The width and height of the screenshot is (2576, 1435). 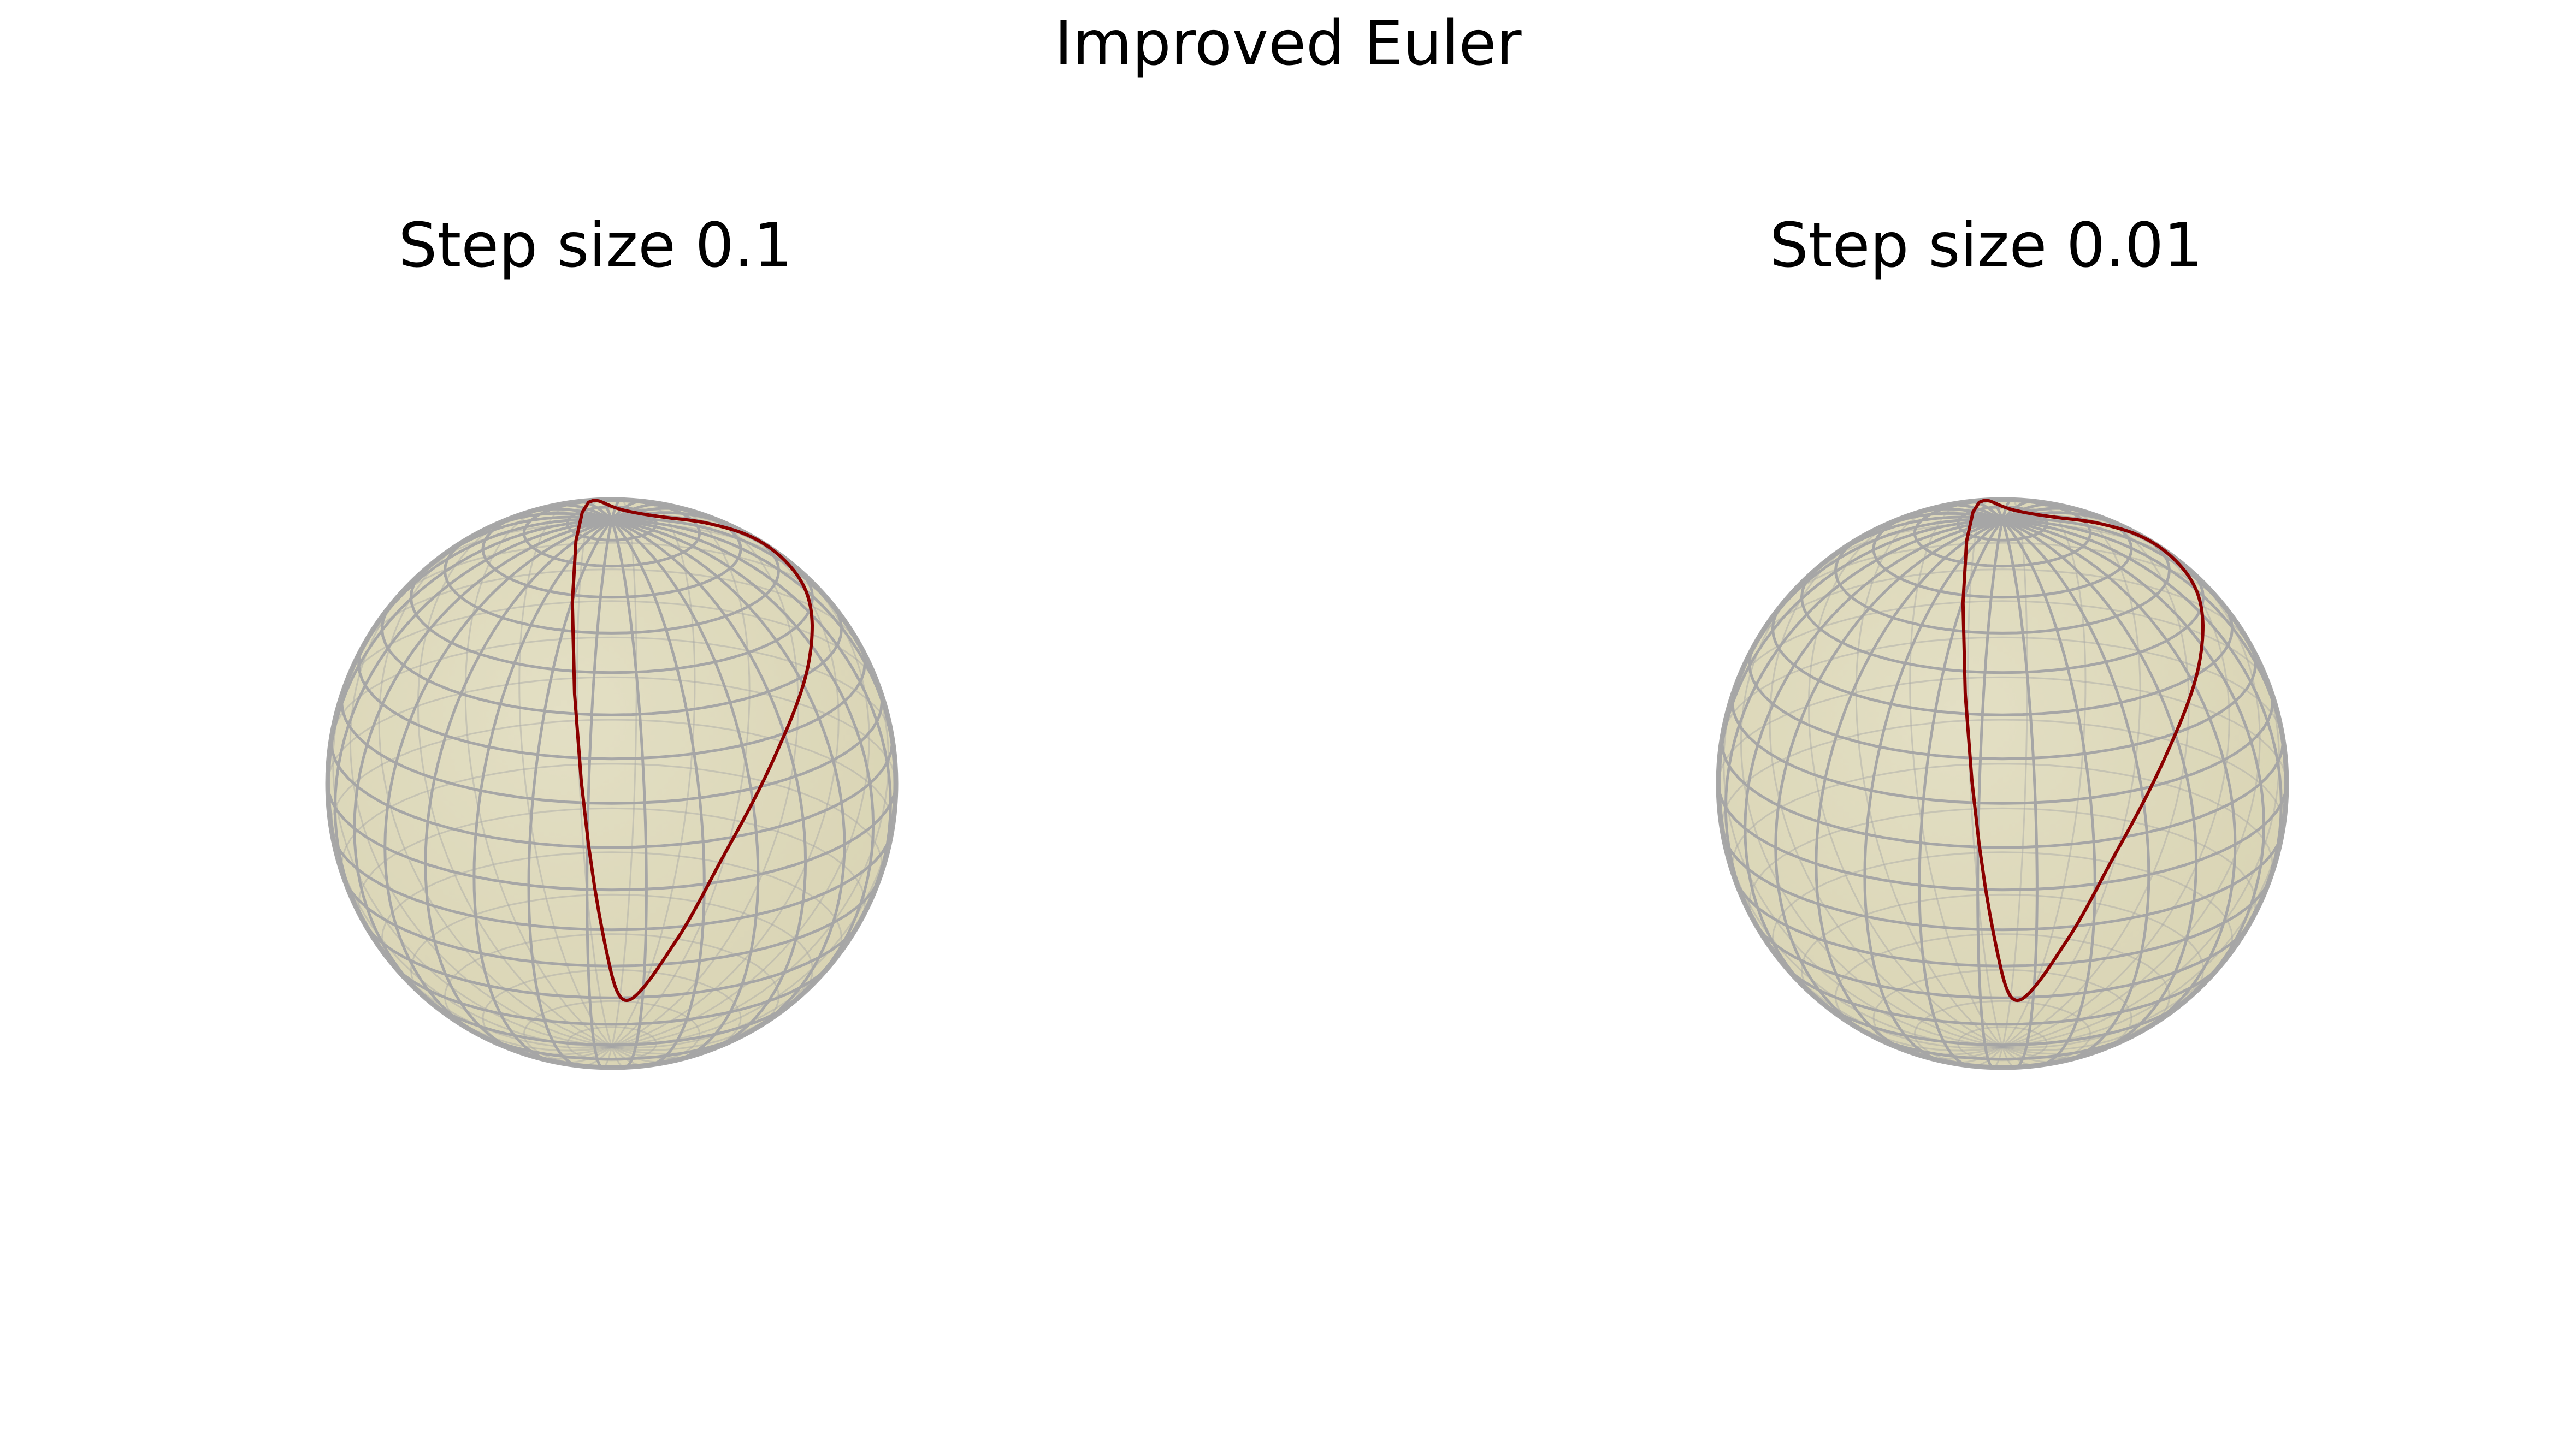 I want to click on figure-title: Improved Euler, so click(x=1288, y=43).